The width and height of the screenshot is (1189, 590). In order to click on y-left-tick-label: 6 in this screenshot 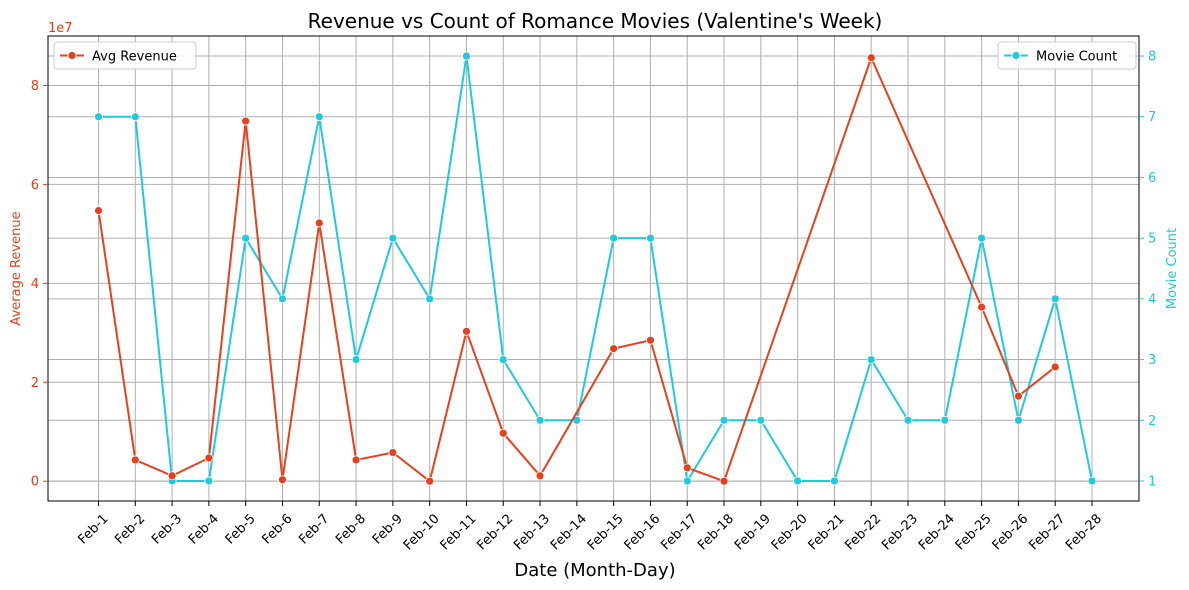, I will do `click(35, 185)`.